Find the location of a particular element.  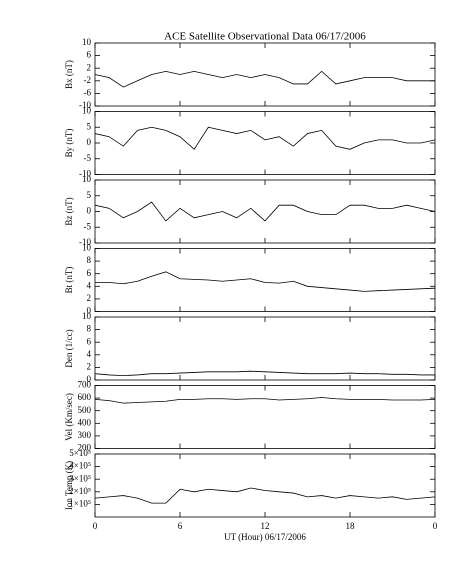

y-axis-label: Bt (nT) is located at coordinates (69, 280).